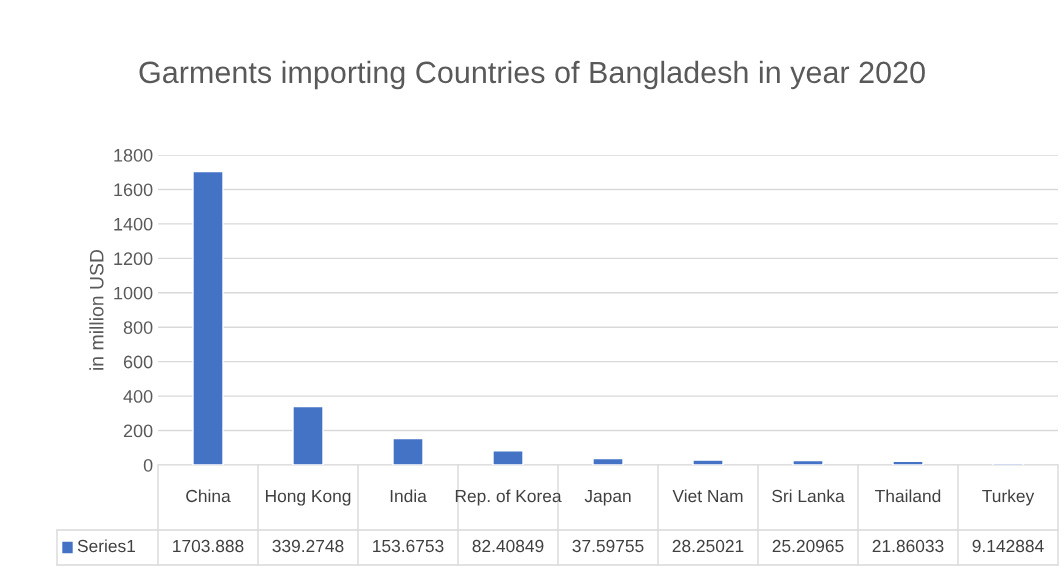 The width and height of the screenshot is (1064, 575). What do you see at coordinates (133, 190) in the screenshot?
I see `y-tick-label: 1600` at bounding box center [133, 190].